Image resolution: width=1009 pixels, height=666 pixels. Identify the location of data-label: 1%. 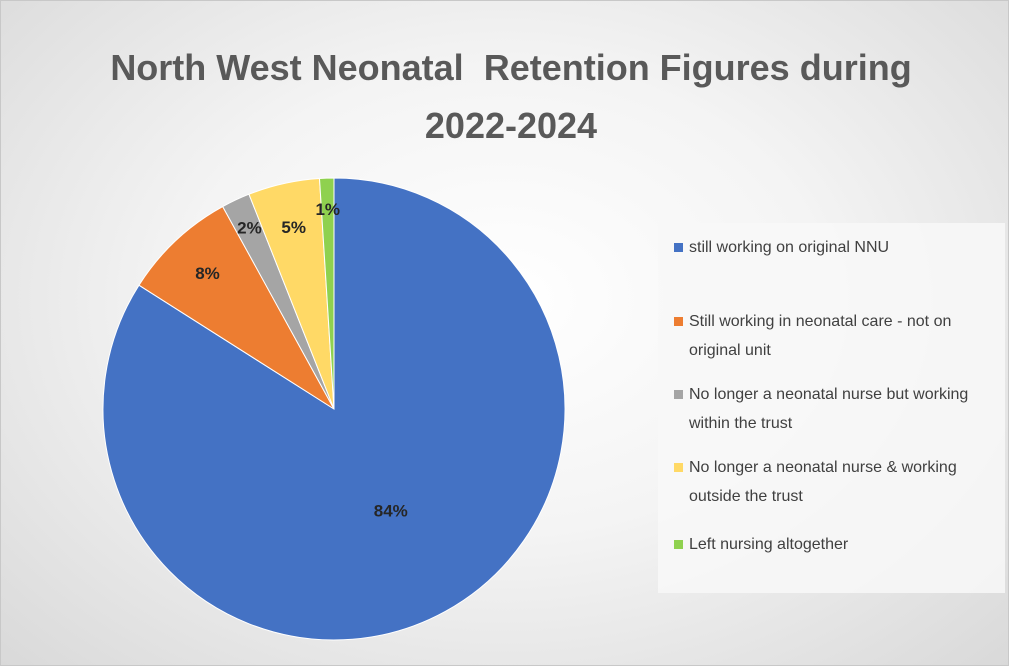
(327, 209).